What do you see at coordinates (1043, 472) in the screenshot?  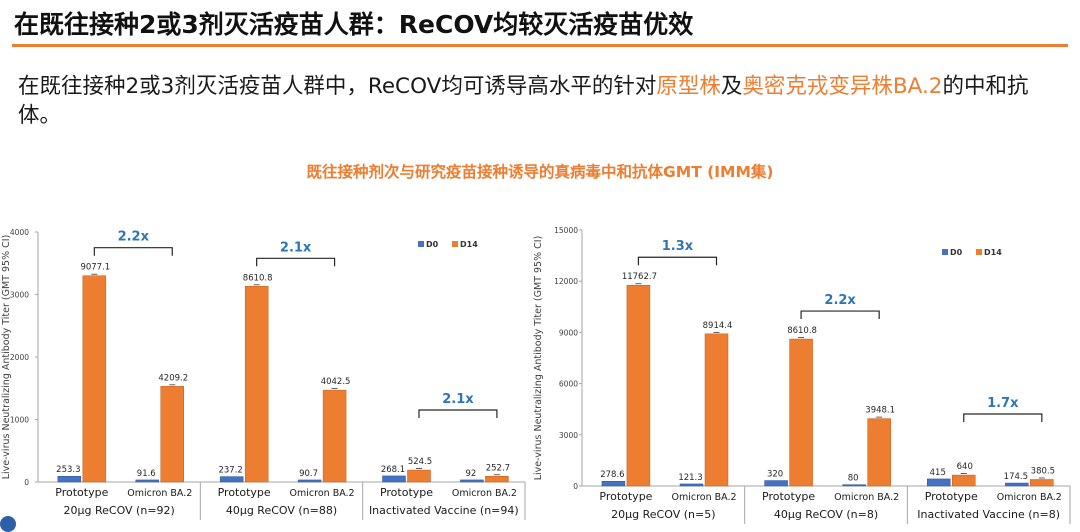 I see `data-label-d14: 380.5` at bounding box center [1043, 472].